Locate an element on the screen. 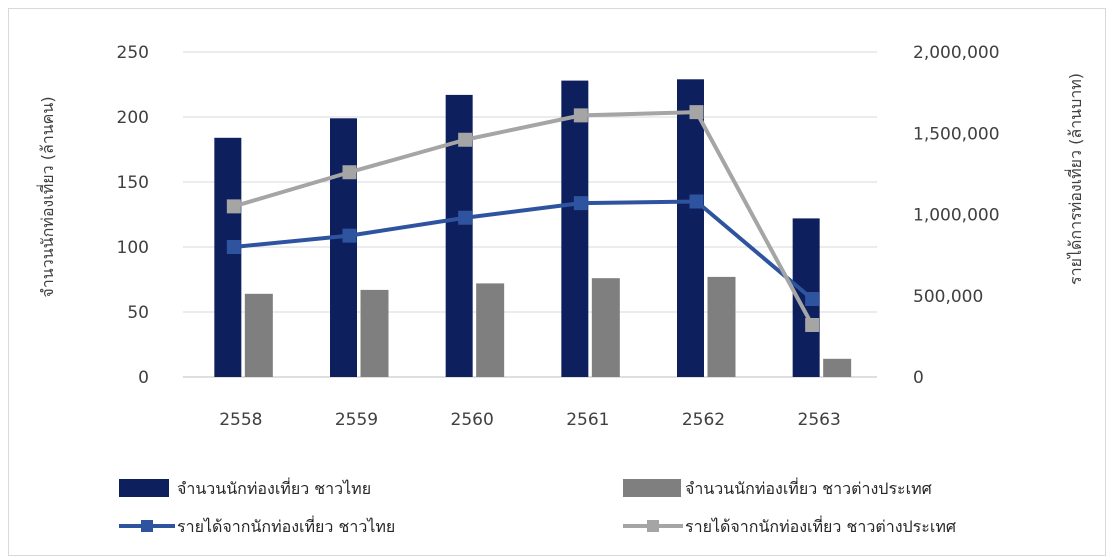 This screenshot has width=1116, height=560. x-tick-label: 2561 is located at coordinates (587, 420).